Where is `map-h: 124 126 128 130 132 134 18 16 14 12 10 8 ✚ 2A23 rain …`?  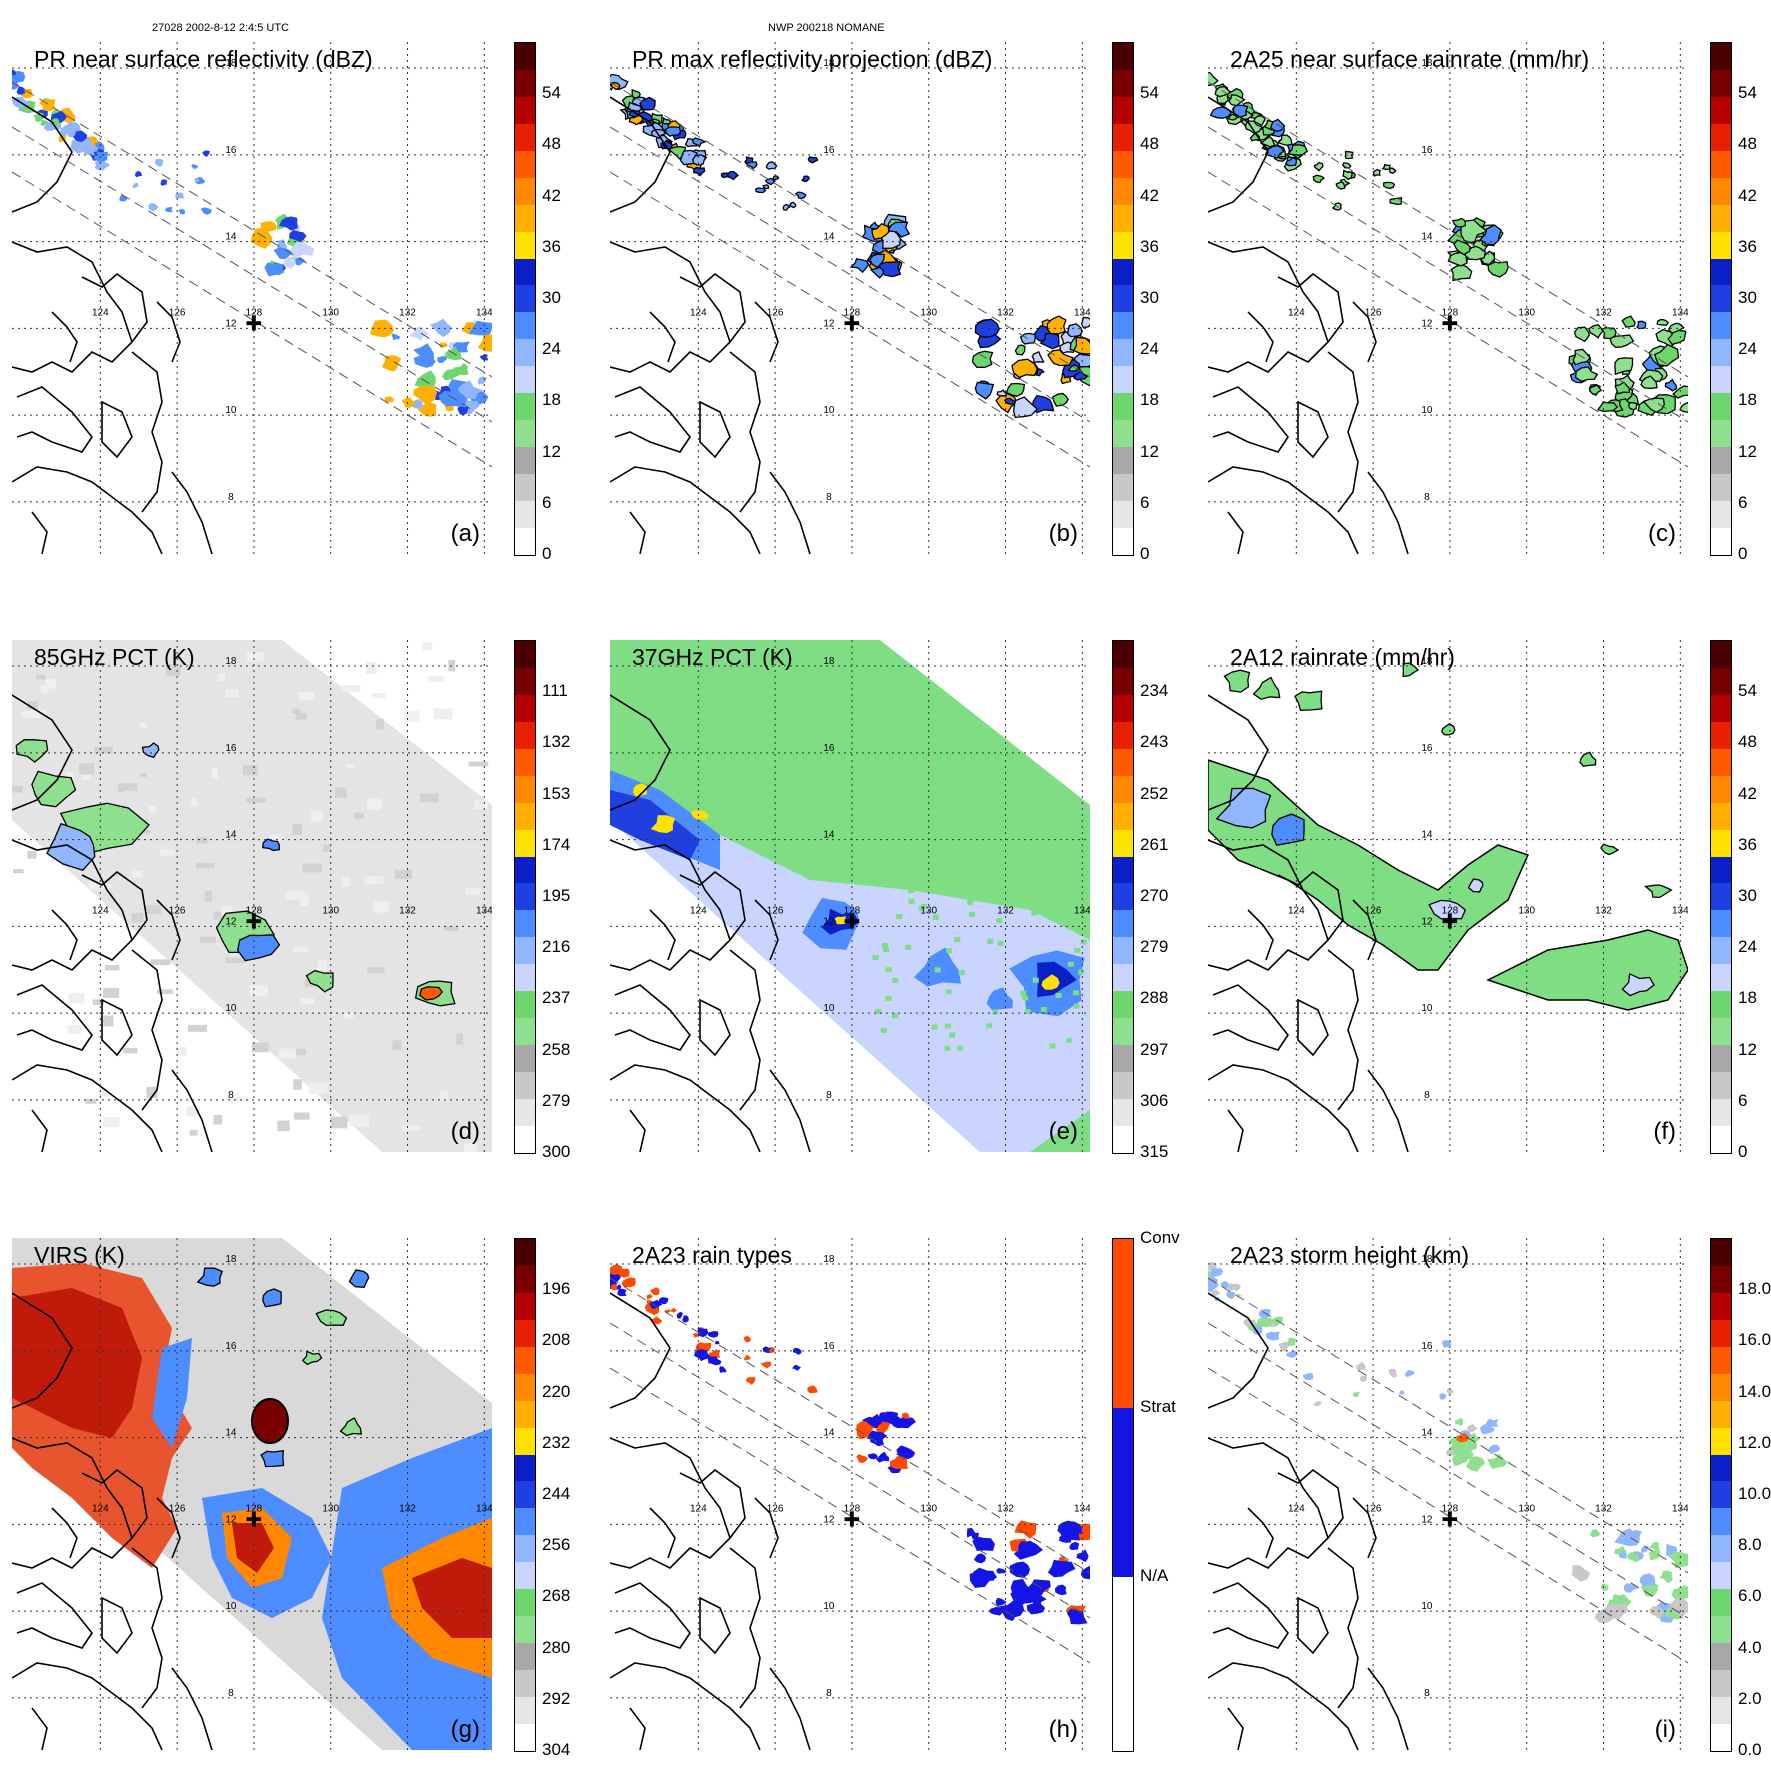 map-h: 124 126 128 130 132 134 18 16 14 12 10 8 ✚ 2A23 rain … is located at coordinates (850, 1494).